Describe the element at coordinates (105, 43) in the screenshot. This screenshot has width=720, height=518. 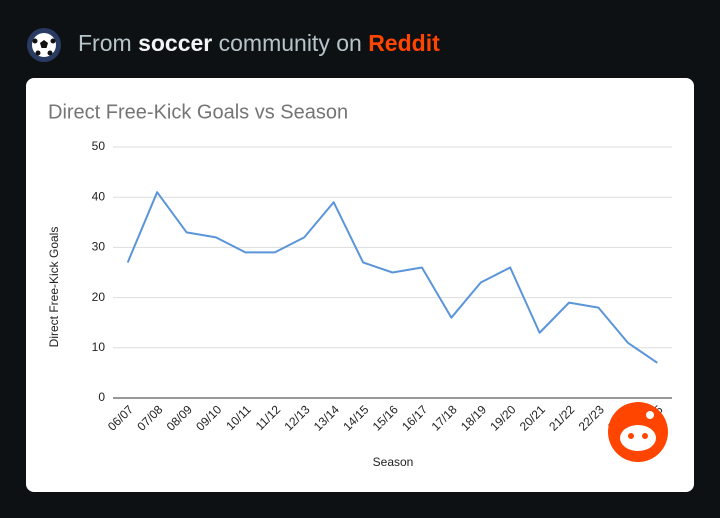
I see `header-prefix: From` at that location.